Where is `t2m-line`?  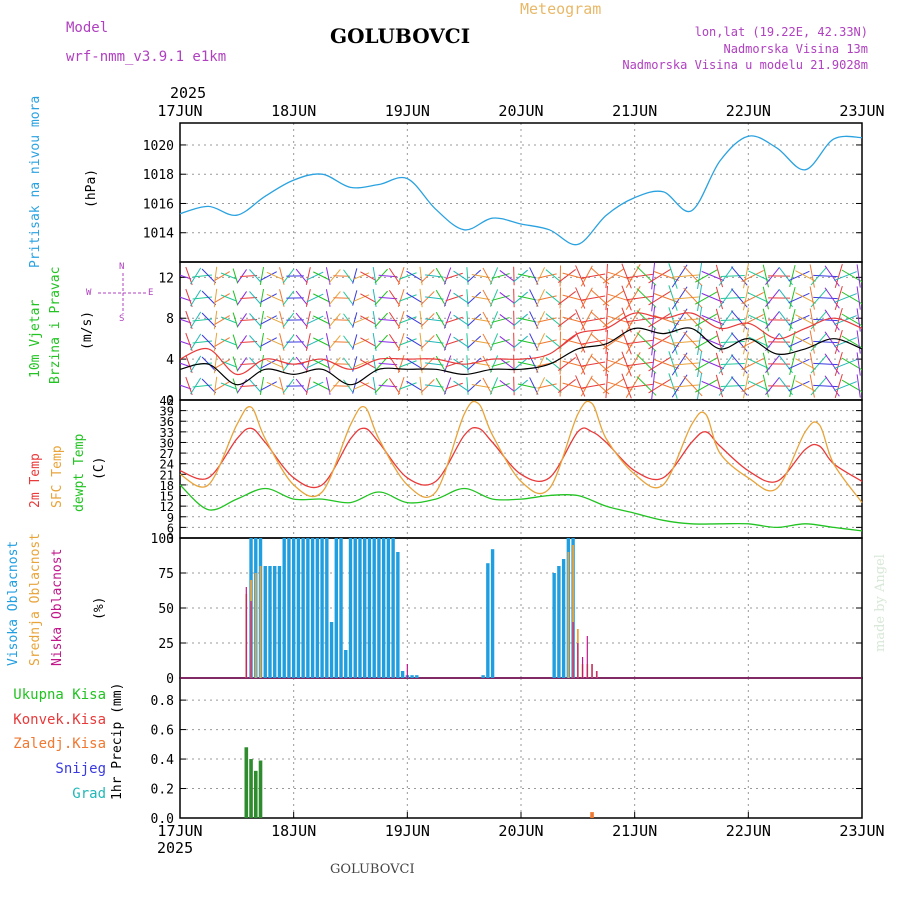 t2m-line is located at coordinates (521, 458).